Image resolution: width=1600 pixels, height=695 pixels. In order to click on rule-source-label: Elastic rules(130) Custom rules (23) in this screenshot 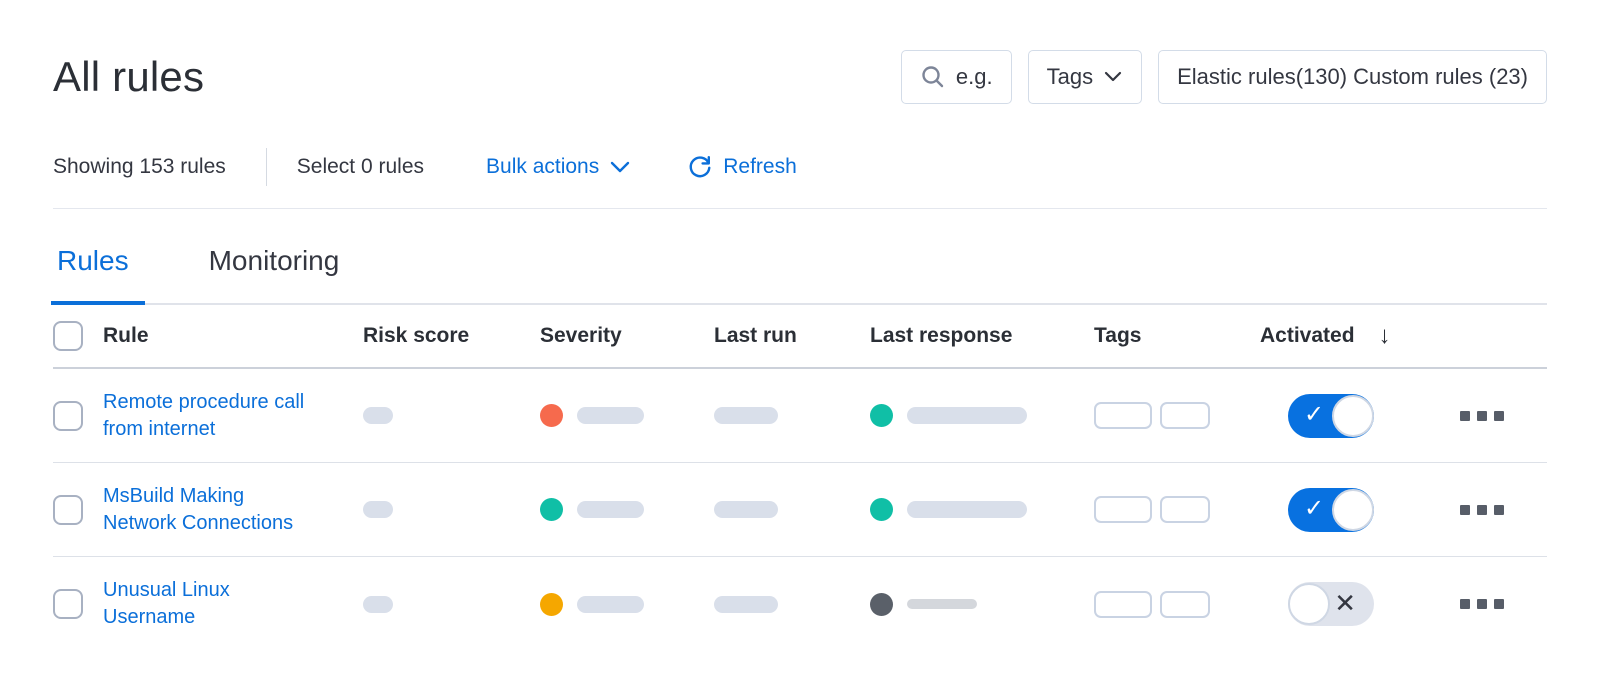, I will do `click(1352, 76)`.